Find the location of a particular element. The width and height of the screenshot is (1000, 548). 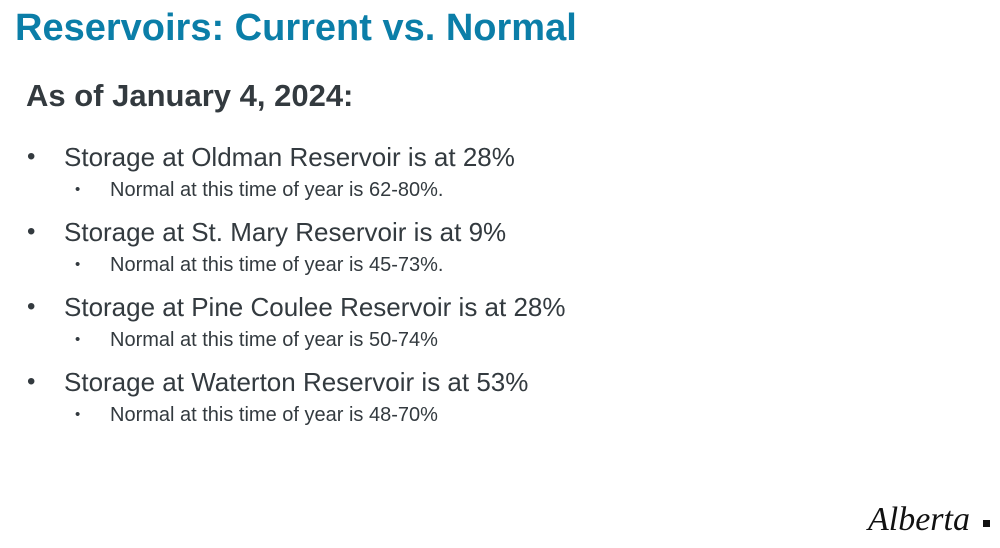

bullet-item-st-mary: • Storage at St. Mary Reservoir is at 9% is located at coordinates (500, 233).